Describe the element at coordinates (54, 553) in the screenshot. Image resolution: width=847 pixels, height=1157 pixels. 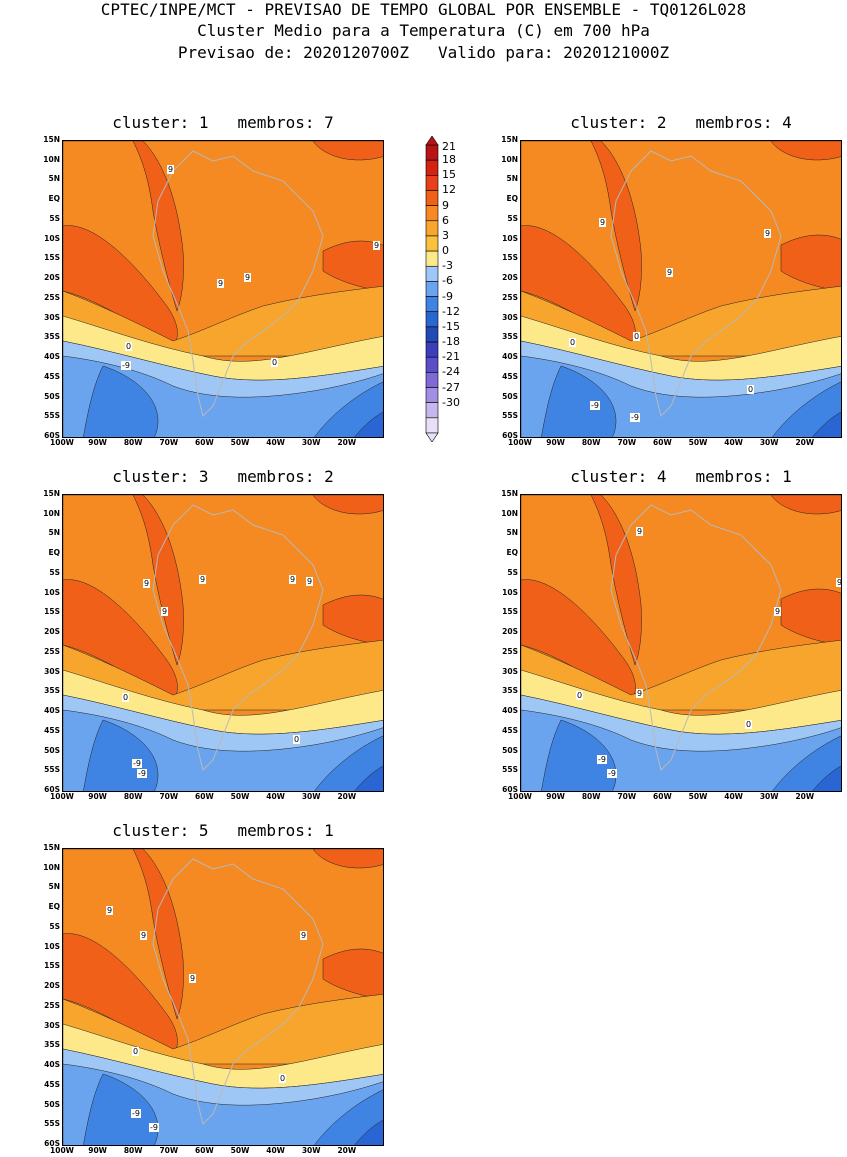
I see `latitude-tick-label: EQ` at that location.